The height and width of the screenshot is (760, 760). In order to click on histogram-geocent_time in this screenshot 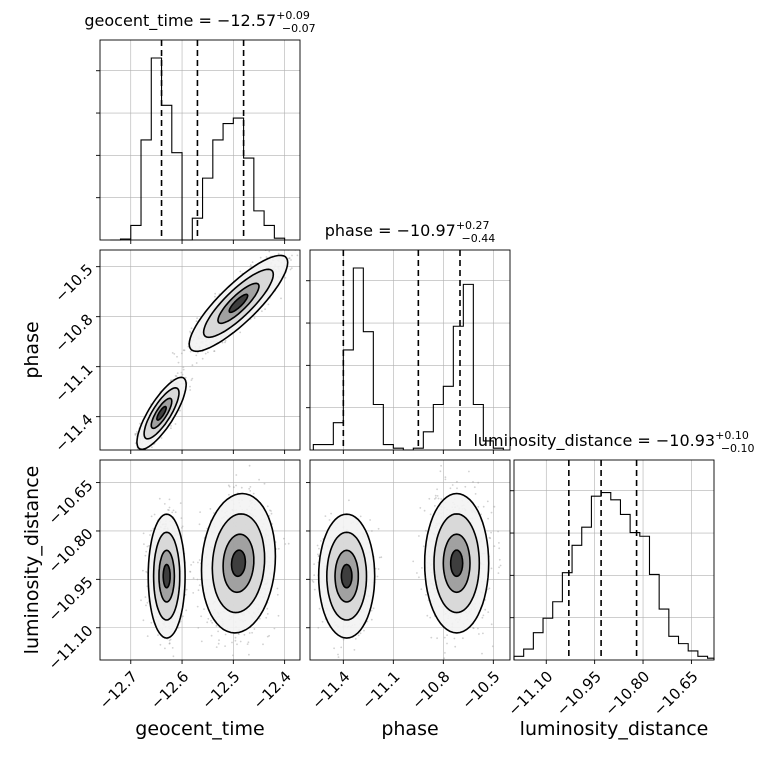, I will do `click(198, 142)`.